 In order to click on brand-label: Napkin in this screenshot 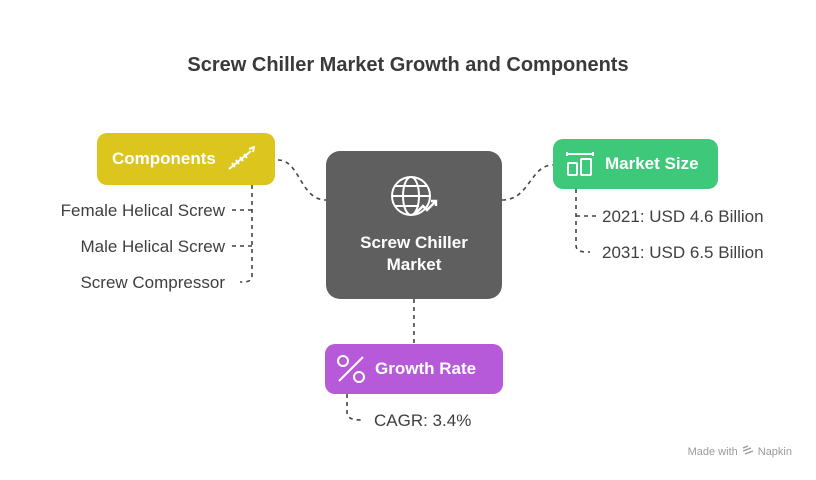, I will do `click(774, 452)`.